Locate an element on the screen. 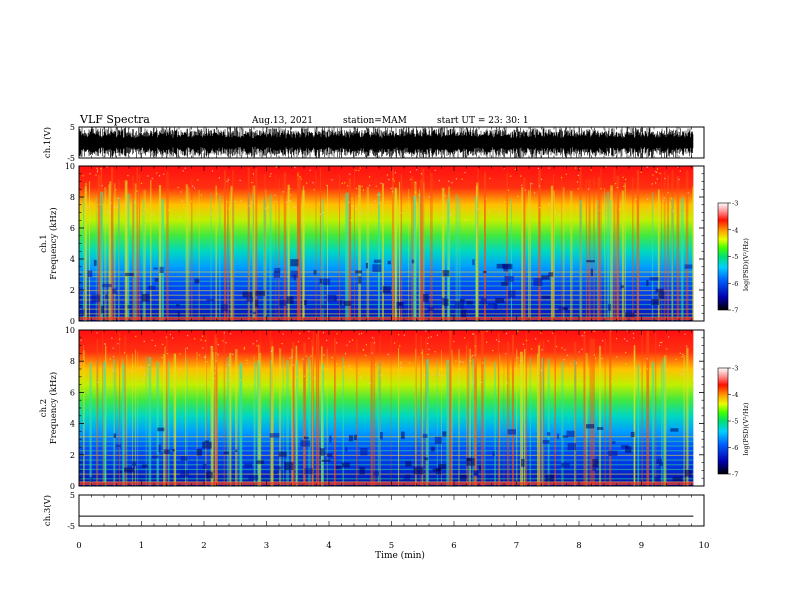 Image resolution: width=792 pixels, height=612 pixels. y-axis-label: ch.1 is located at coordinates (44, 243).